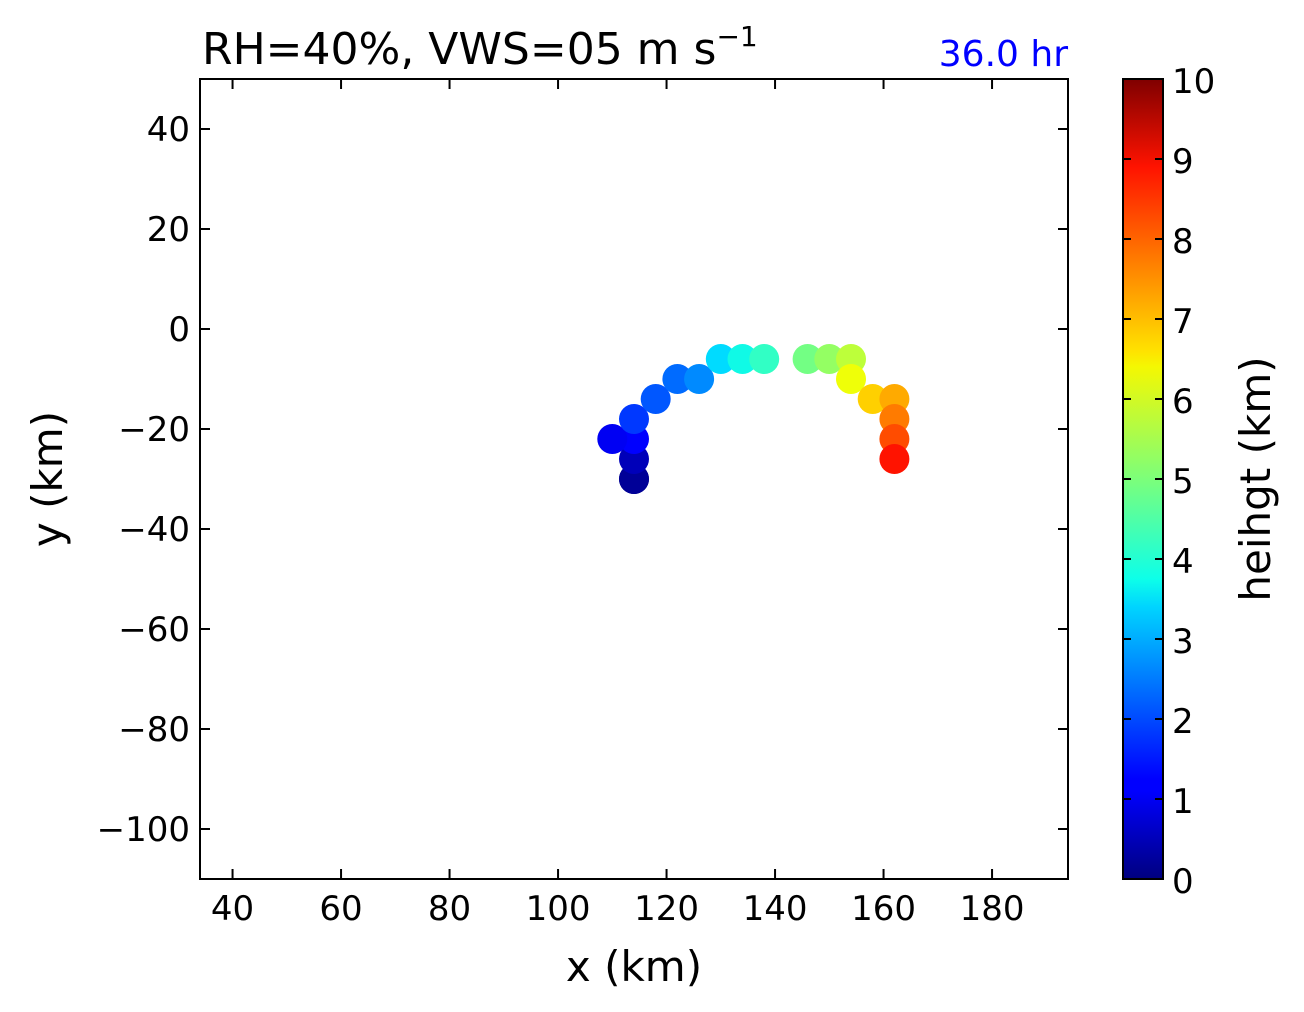 This screenshot has width=1304, height=1012. What do you see at coordinates (480, 47) in the screenshot?
I see `chart-title: RH=40%, VWS=05 m s−1` at bounding box center [480, 47].